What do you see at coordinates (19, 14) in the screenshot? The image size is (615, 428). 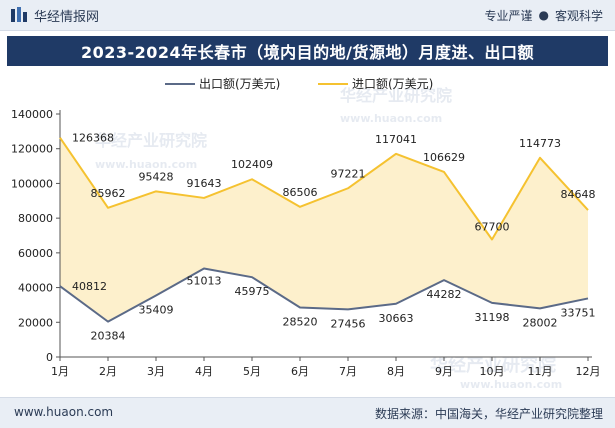 I see `brand-logo-icon` at bounding box center [19, 14].